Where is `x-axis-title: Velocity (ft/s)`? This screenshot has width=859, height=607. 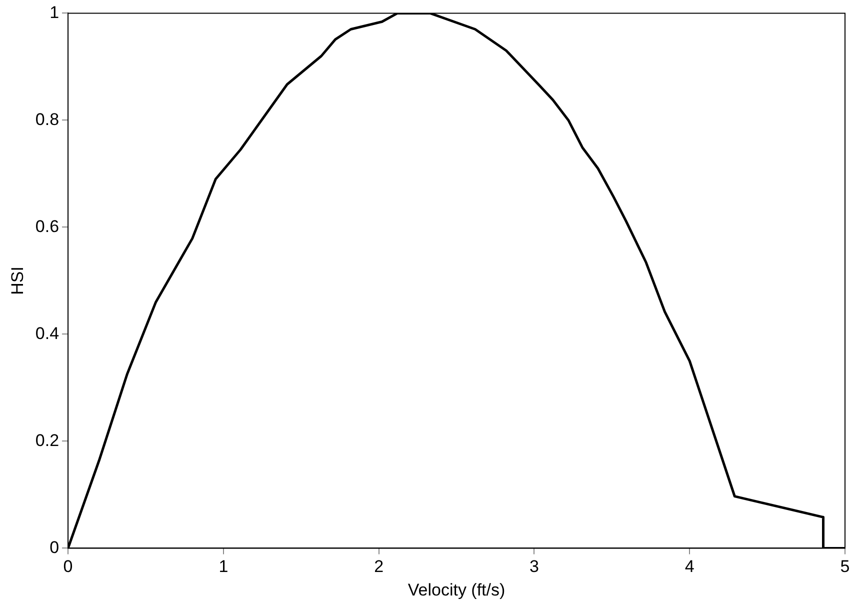 x-axis-title: Velocity (ft/s) is located at coordinates (457, 590).